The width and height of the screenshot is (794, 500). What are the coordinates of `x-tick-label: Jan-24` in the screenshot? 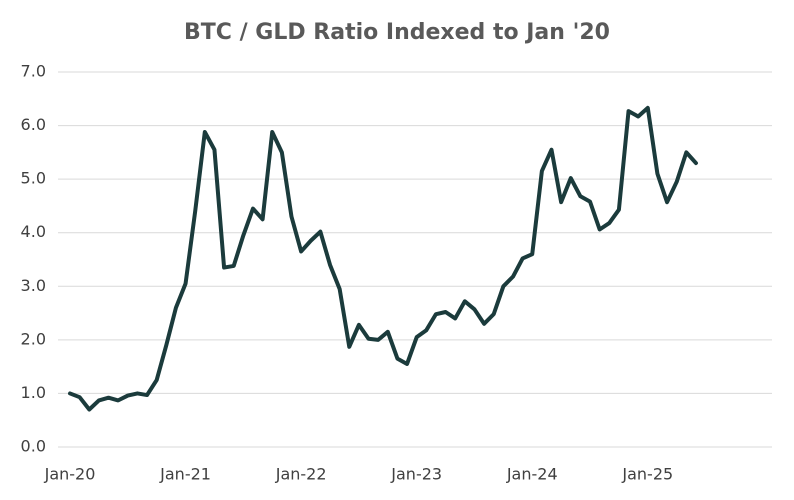 It's located at (532, 474).